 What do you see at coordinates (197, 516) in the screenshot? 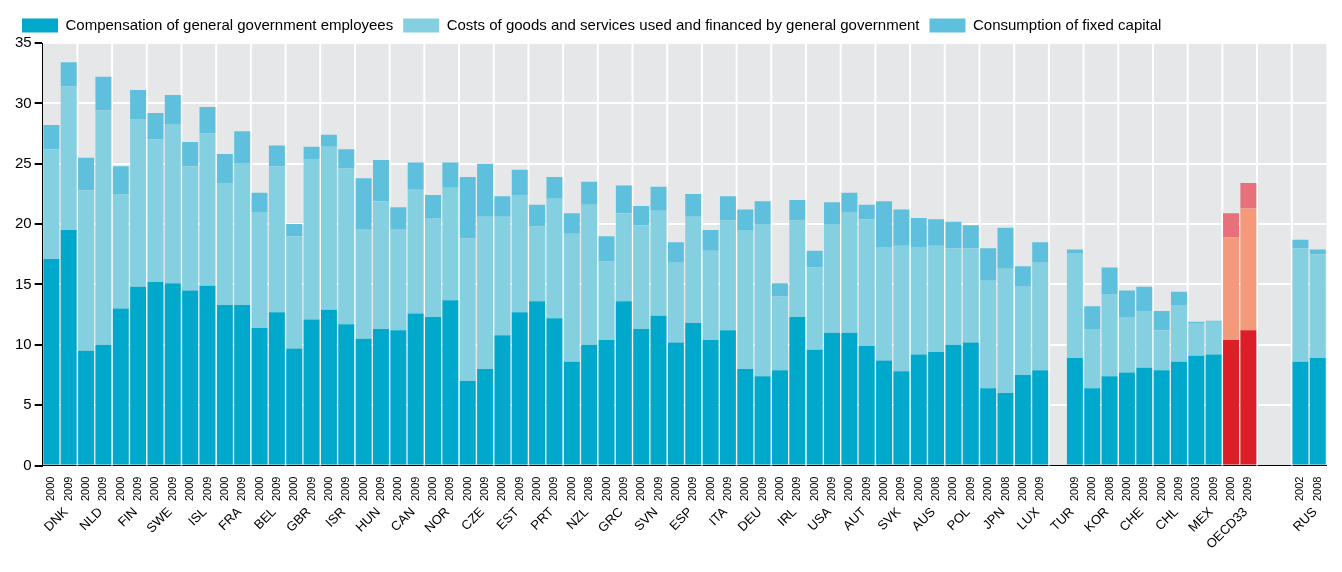
I see `text: ISL` at bounding box center [197, 516].